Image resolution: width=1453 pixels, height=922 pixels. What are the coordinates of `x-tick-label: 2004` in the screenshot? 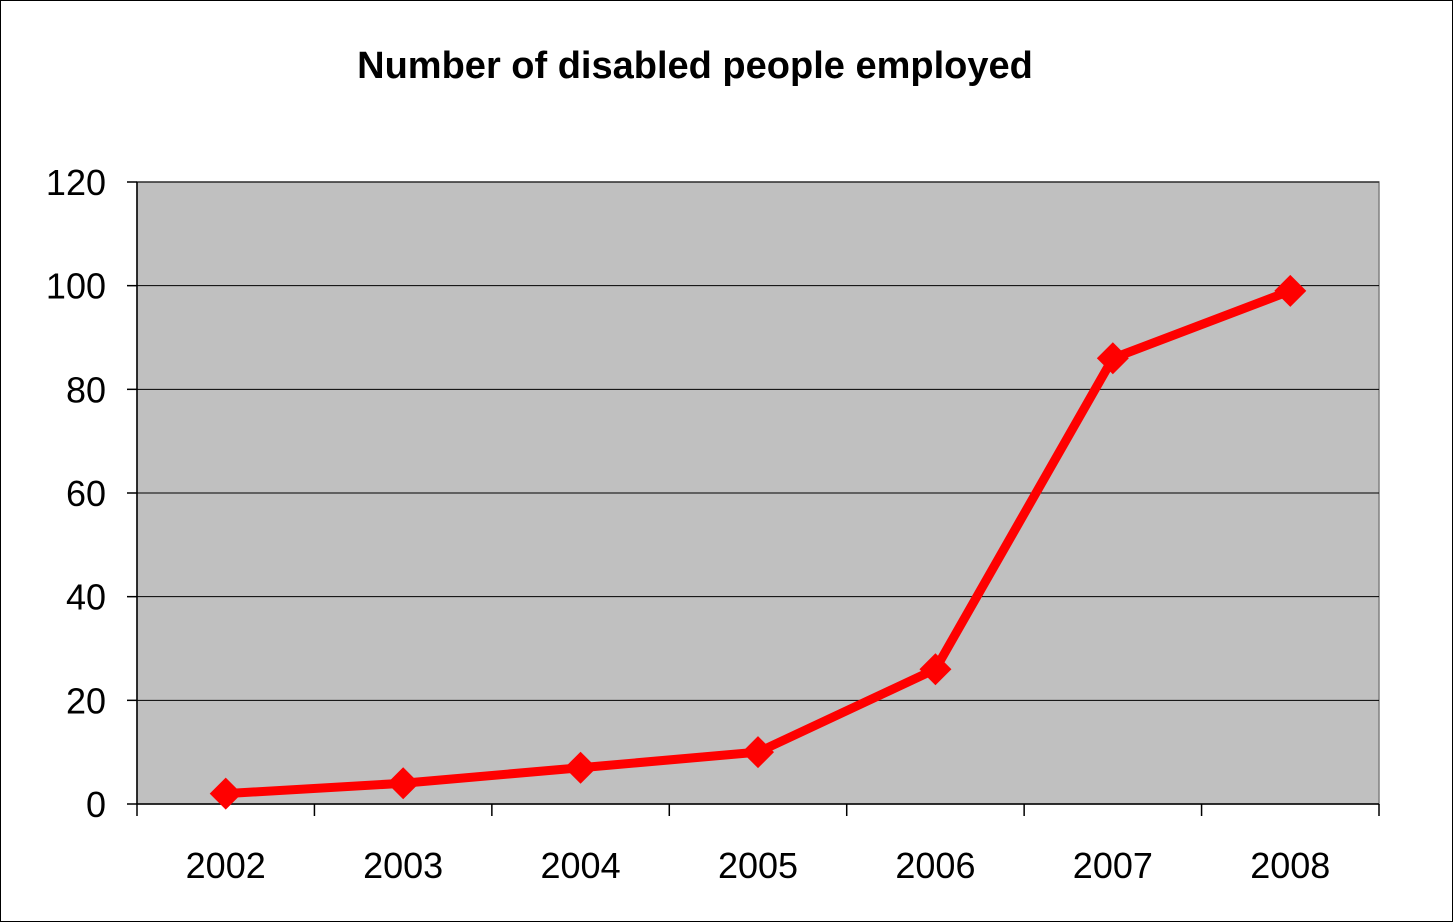 It's located at (581, 865).